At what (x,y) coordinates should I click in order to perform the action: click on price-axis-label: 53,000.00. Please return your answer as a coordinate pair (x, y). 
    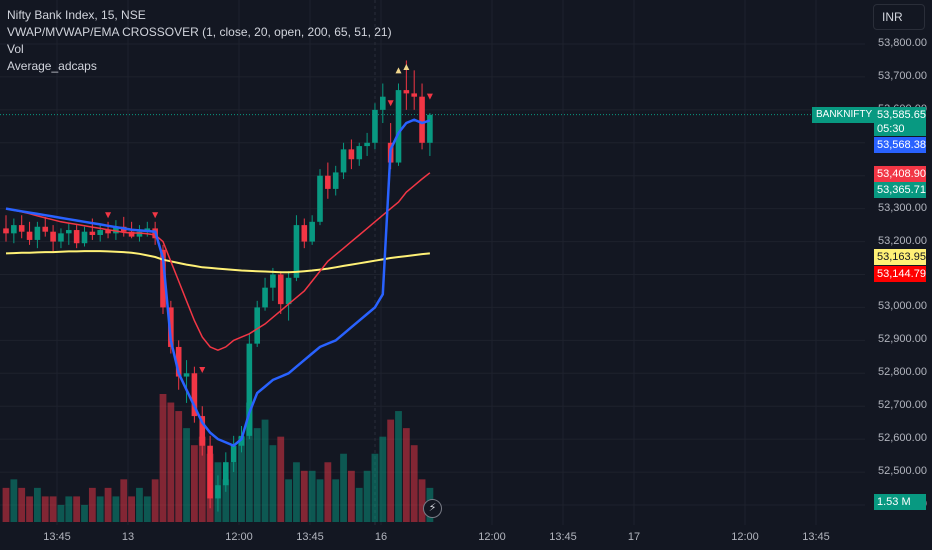
    Looking at the image, I should click on (902, 306).